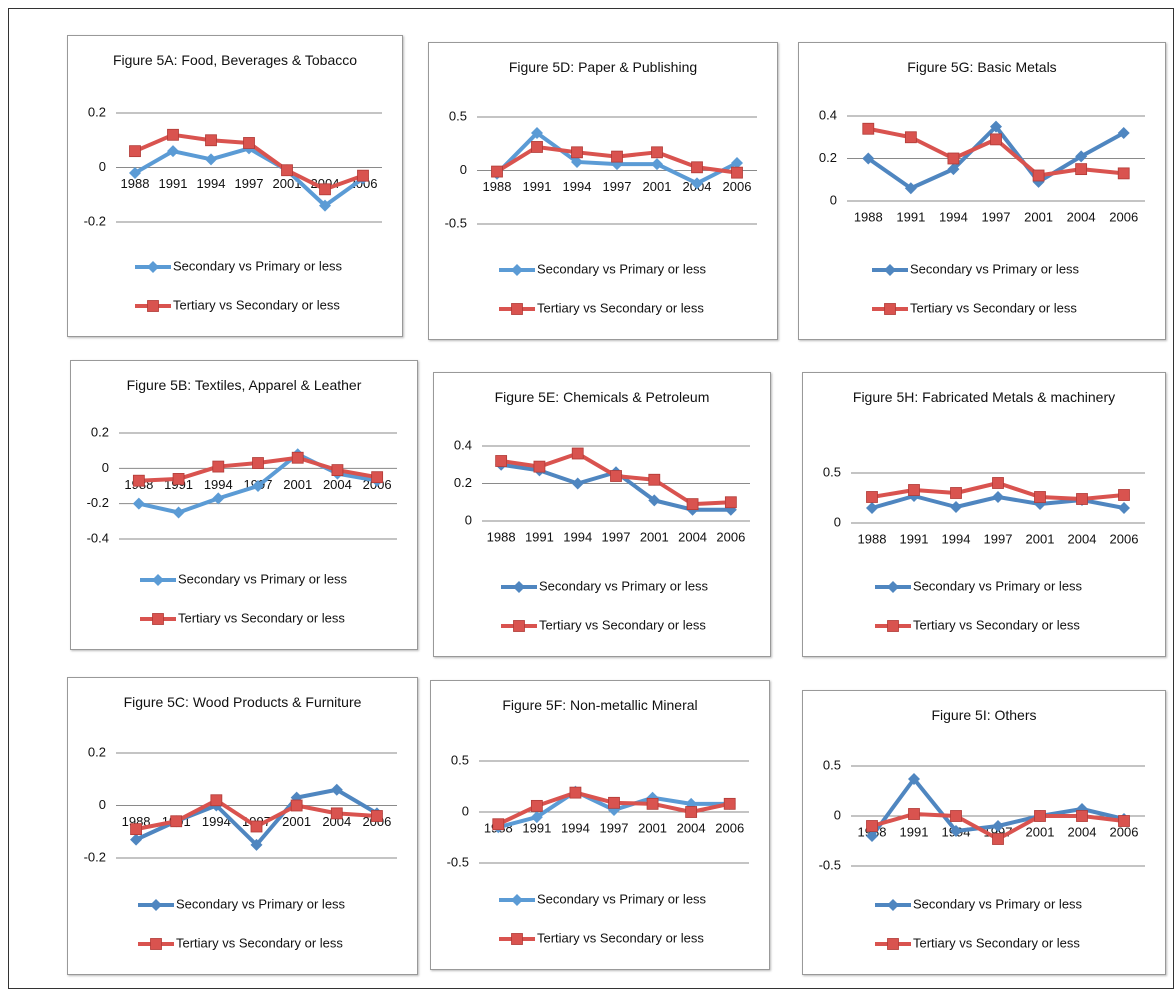  What do you see at coordinates (244, 385) in the screenshot?
I see `chart-title: Figure 5B: Textiles, Apparel & Leather` at bounding box center [244, 385].